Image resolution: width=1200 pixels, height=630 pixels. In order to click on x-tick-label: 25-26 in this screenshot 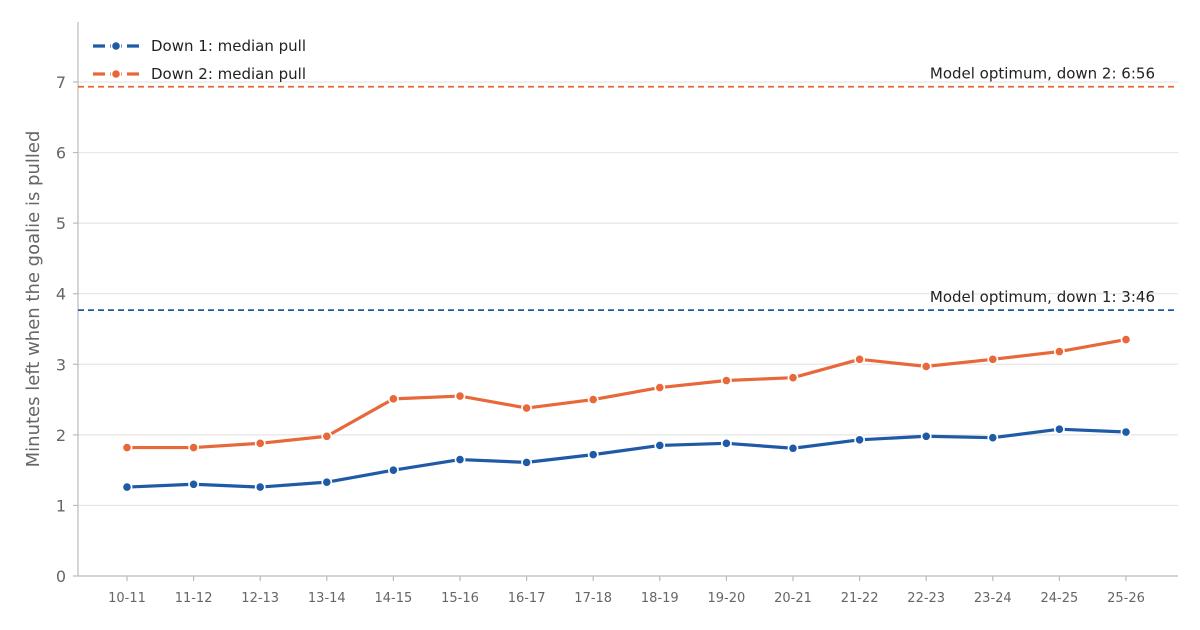, I will do `click(1126, 598)`.